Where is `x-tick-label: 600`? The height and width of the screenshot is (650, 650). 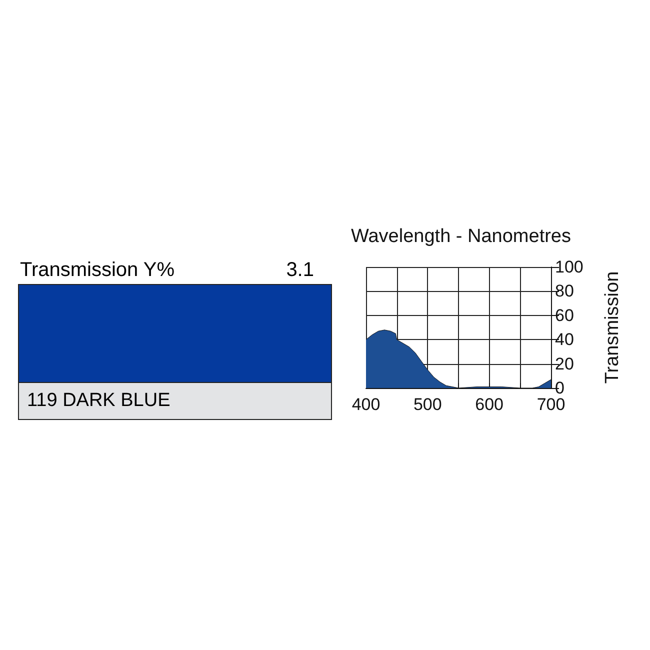
x-tick-label: 600 is located at coordinates (489, 404).